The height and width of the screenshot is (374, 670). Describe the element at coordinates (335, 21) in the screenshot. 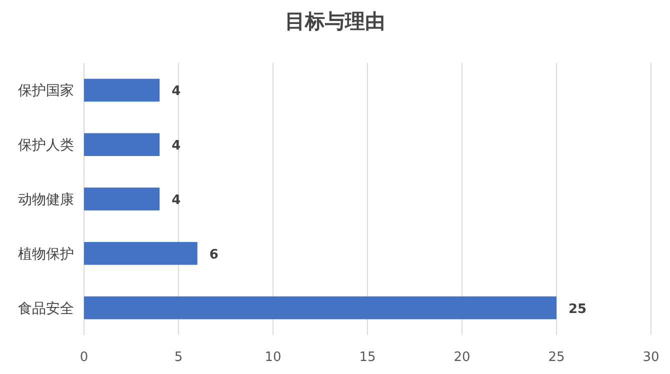

I see `chart-title: 目标与理由` at that location.